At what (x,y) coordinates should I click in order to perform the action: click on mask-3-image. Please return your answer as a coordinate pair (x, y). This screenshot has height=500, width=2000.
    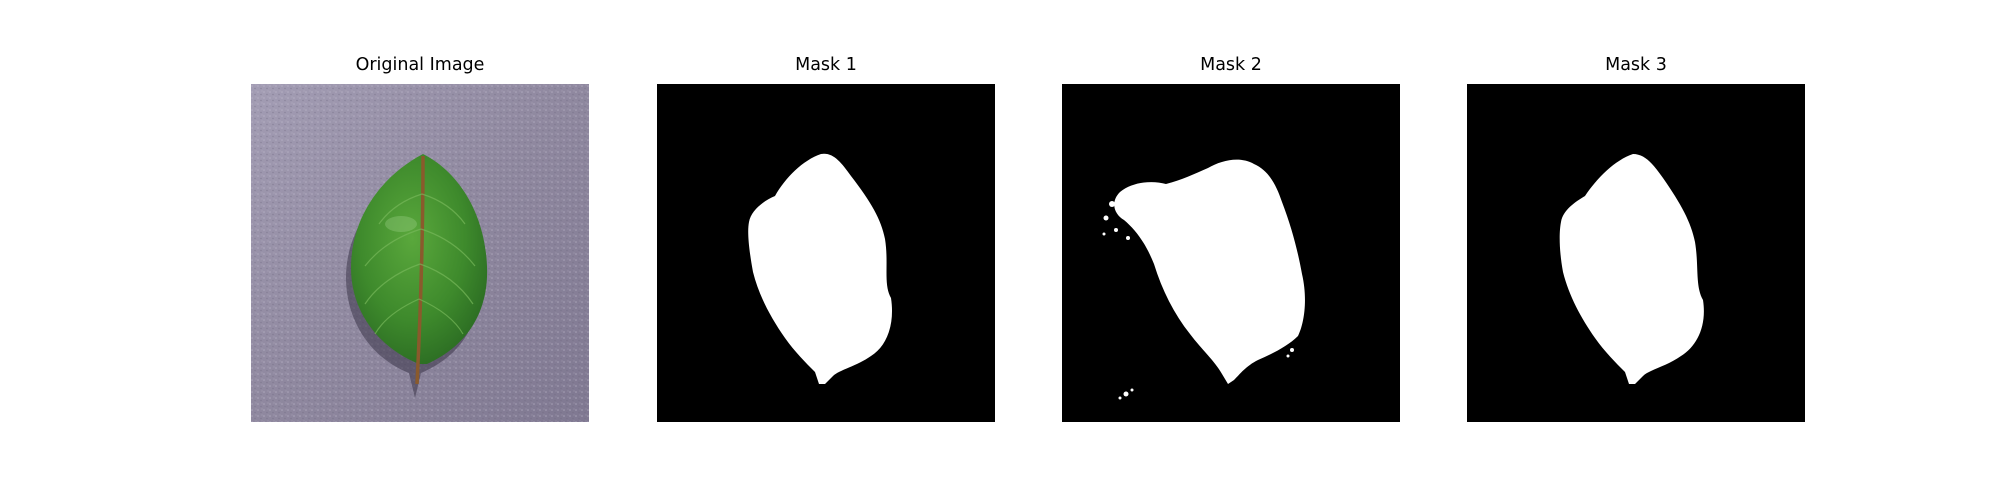
    Looking at the image, I should click on (1636, 253).